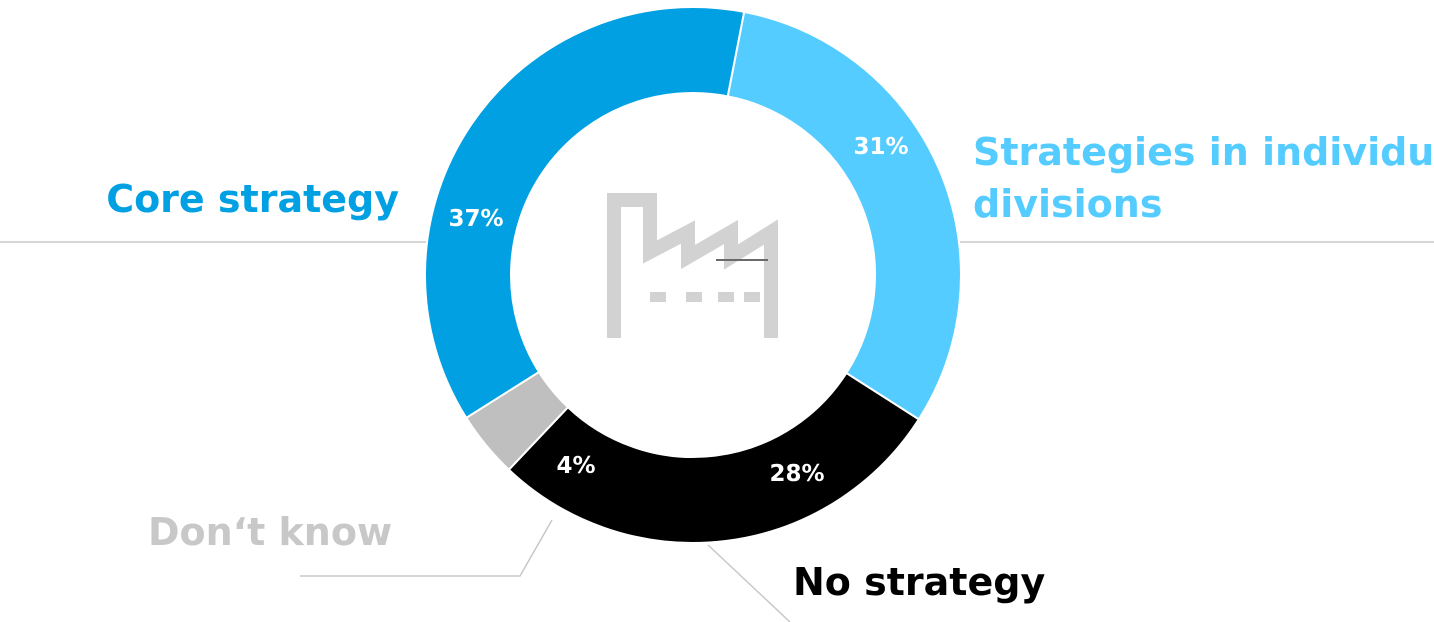 The image size is (1434, 622). What do you see at coordinates (844, 215) in the screenshot?
I see `slice-strategies-divisions` at bounding box center [844, 215].